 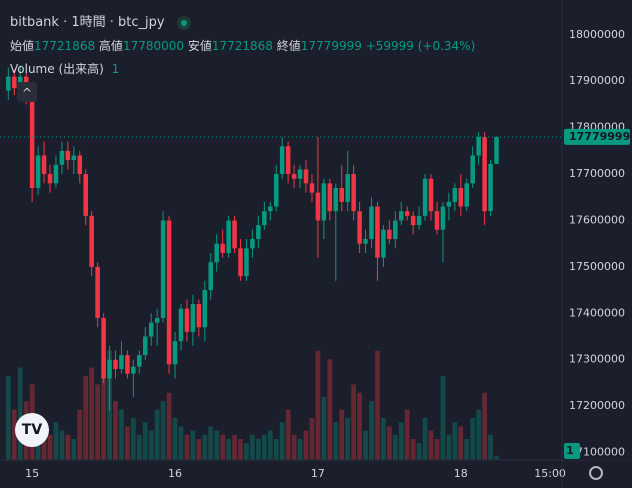 I want to click on y-tick-label: 17200000, so click(x=597, y=405).